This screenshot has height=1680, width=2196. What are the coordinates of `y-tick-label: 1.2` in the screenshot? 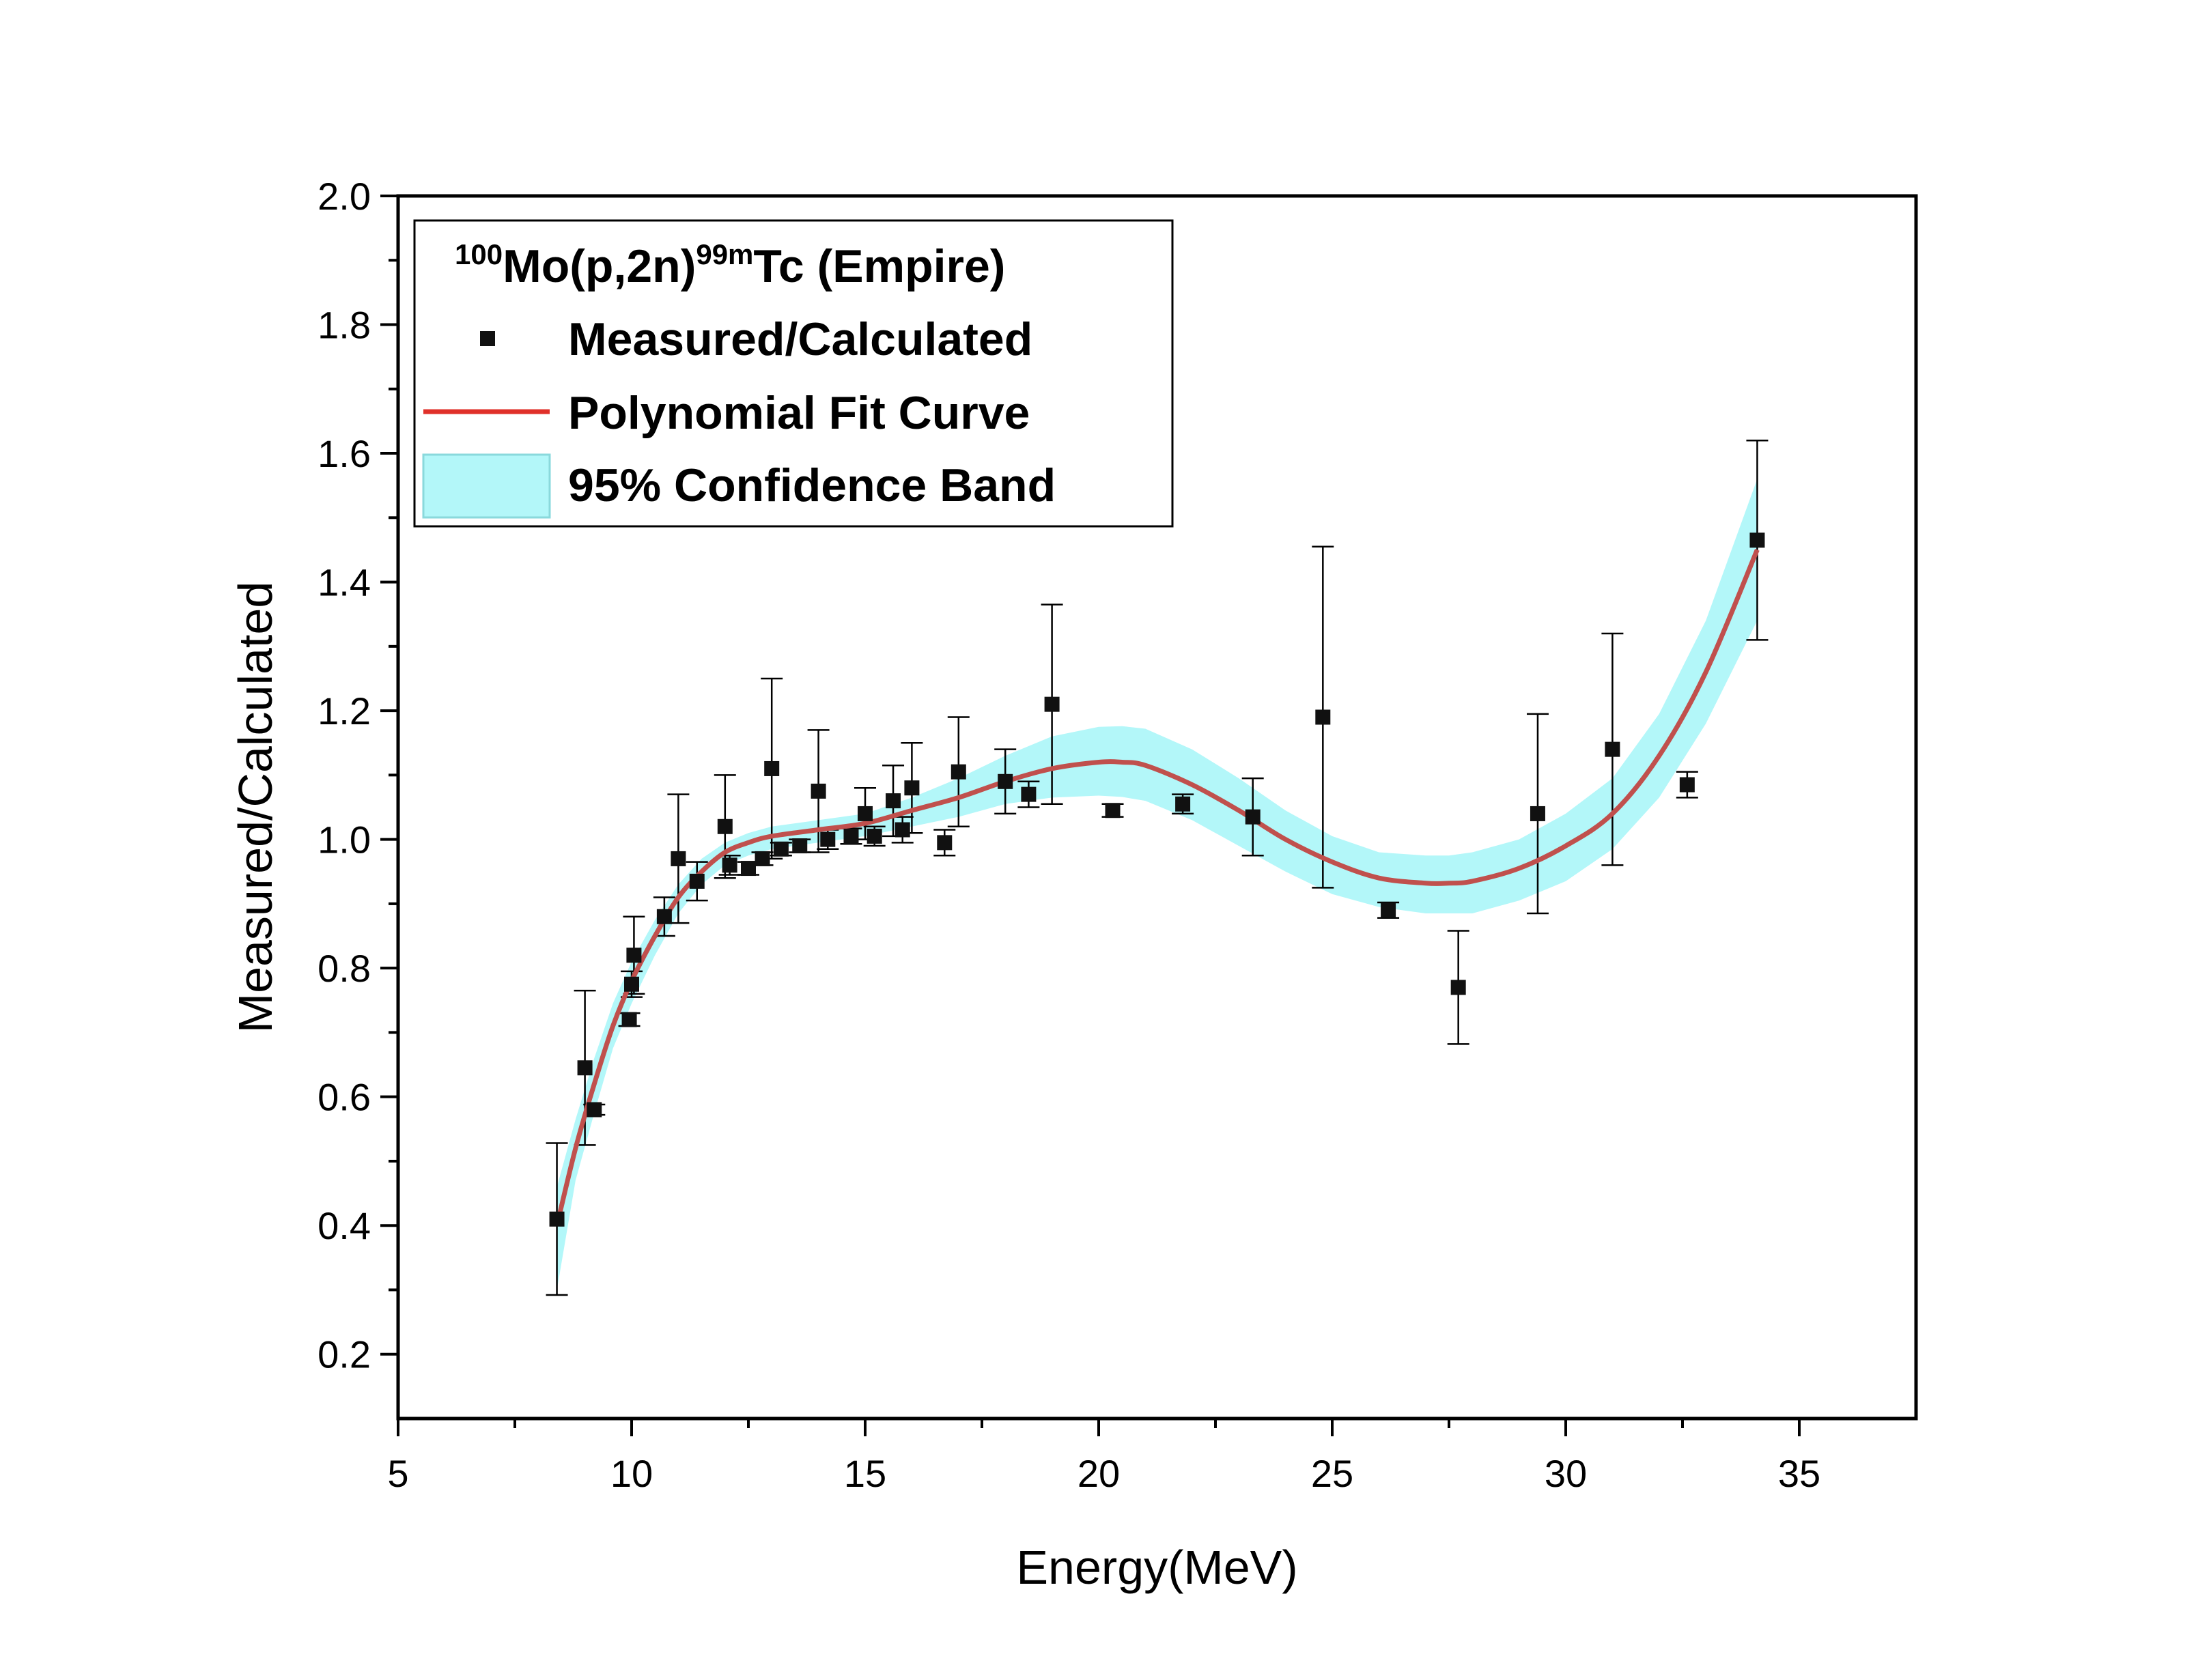 It's located at (344, 710).